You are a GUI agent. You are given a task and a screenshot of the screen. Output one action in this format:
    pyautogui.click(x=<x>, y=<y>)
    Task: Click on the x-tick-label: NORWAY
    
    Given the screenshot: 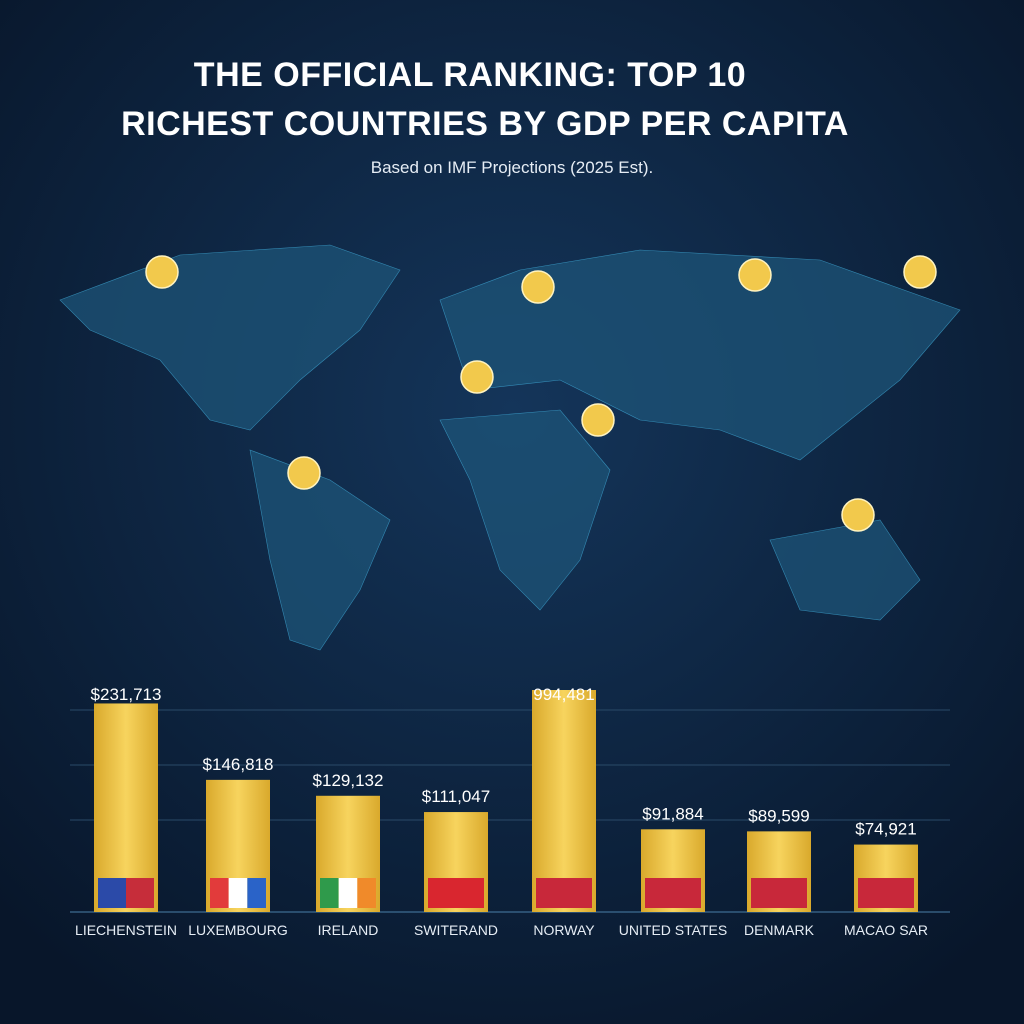 What is the action you would take?
    pyautogui.click(x=564, y=930)
    